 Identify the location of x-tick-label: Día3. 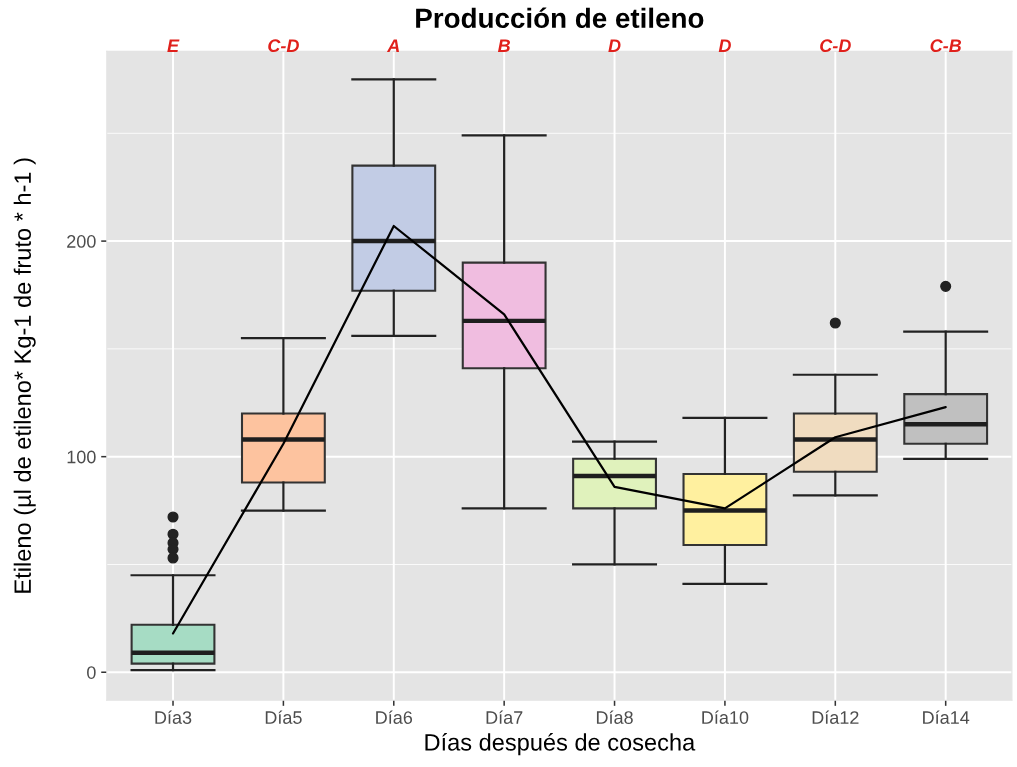
(173, 717).